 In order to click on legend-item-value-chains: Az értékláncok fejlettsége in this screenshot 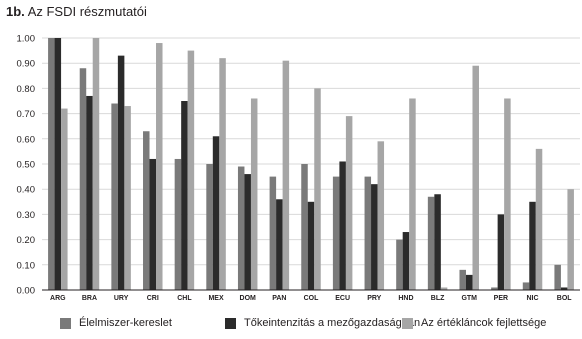, I will do `click(474, 323)`.